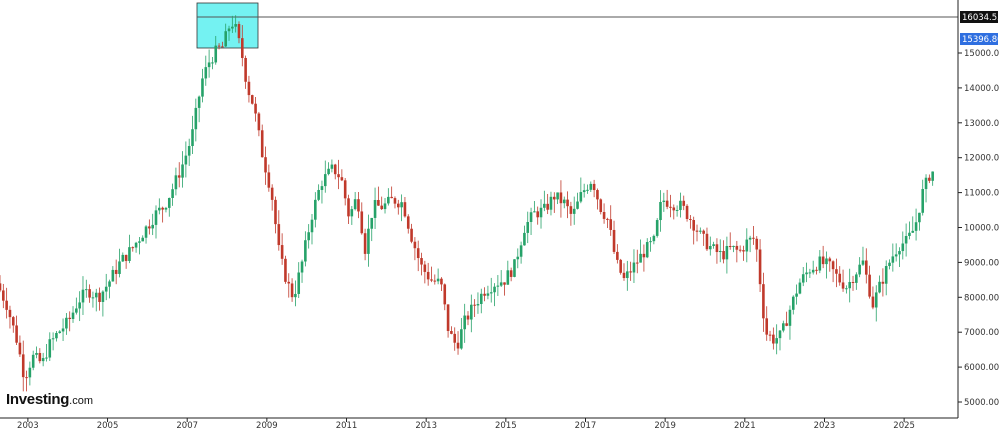 Image resolution: width=999 pixels, height=429 pixels. What do you see at coordinates (981, 54) in the screenshot?
I see `y-tick-label: 15000.00` at bounding box center [981, 54].